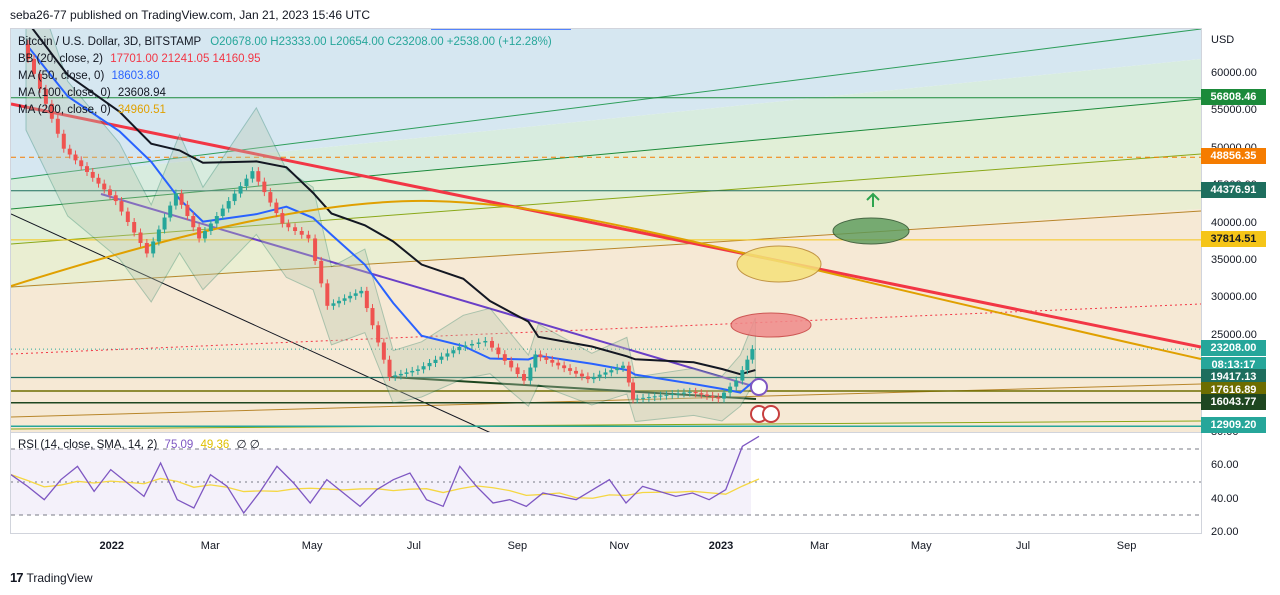 The width and height of the screenshot is (1280, 595). I want to click on price-tag: 44376.91, so click(1233, 189).